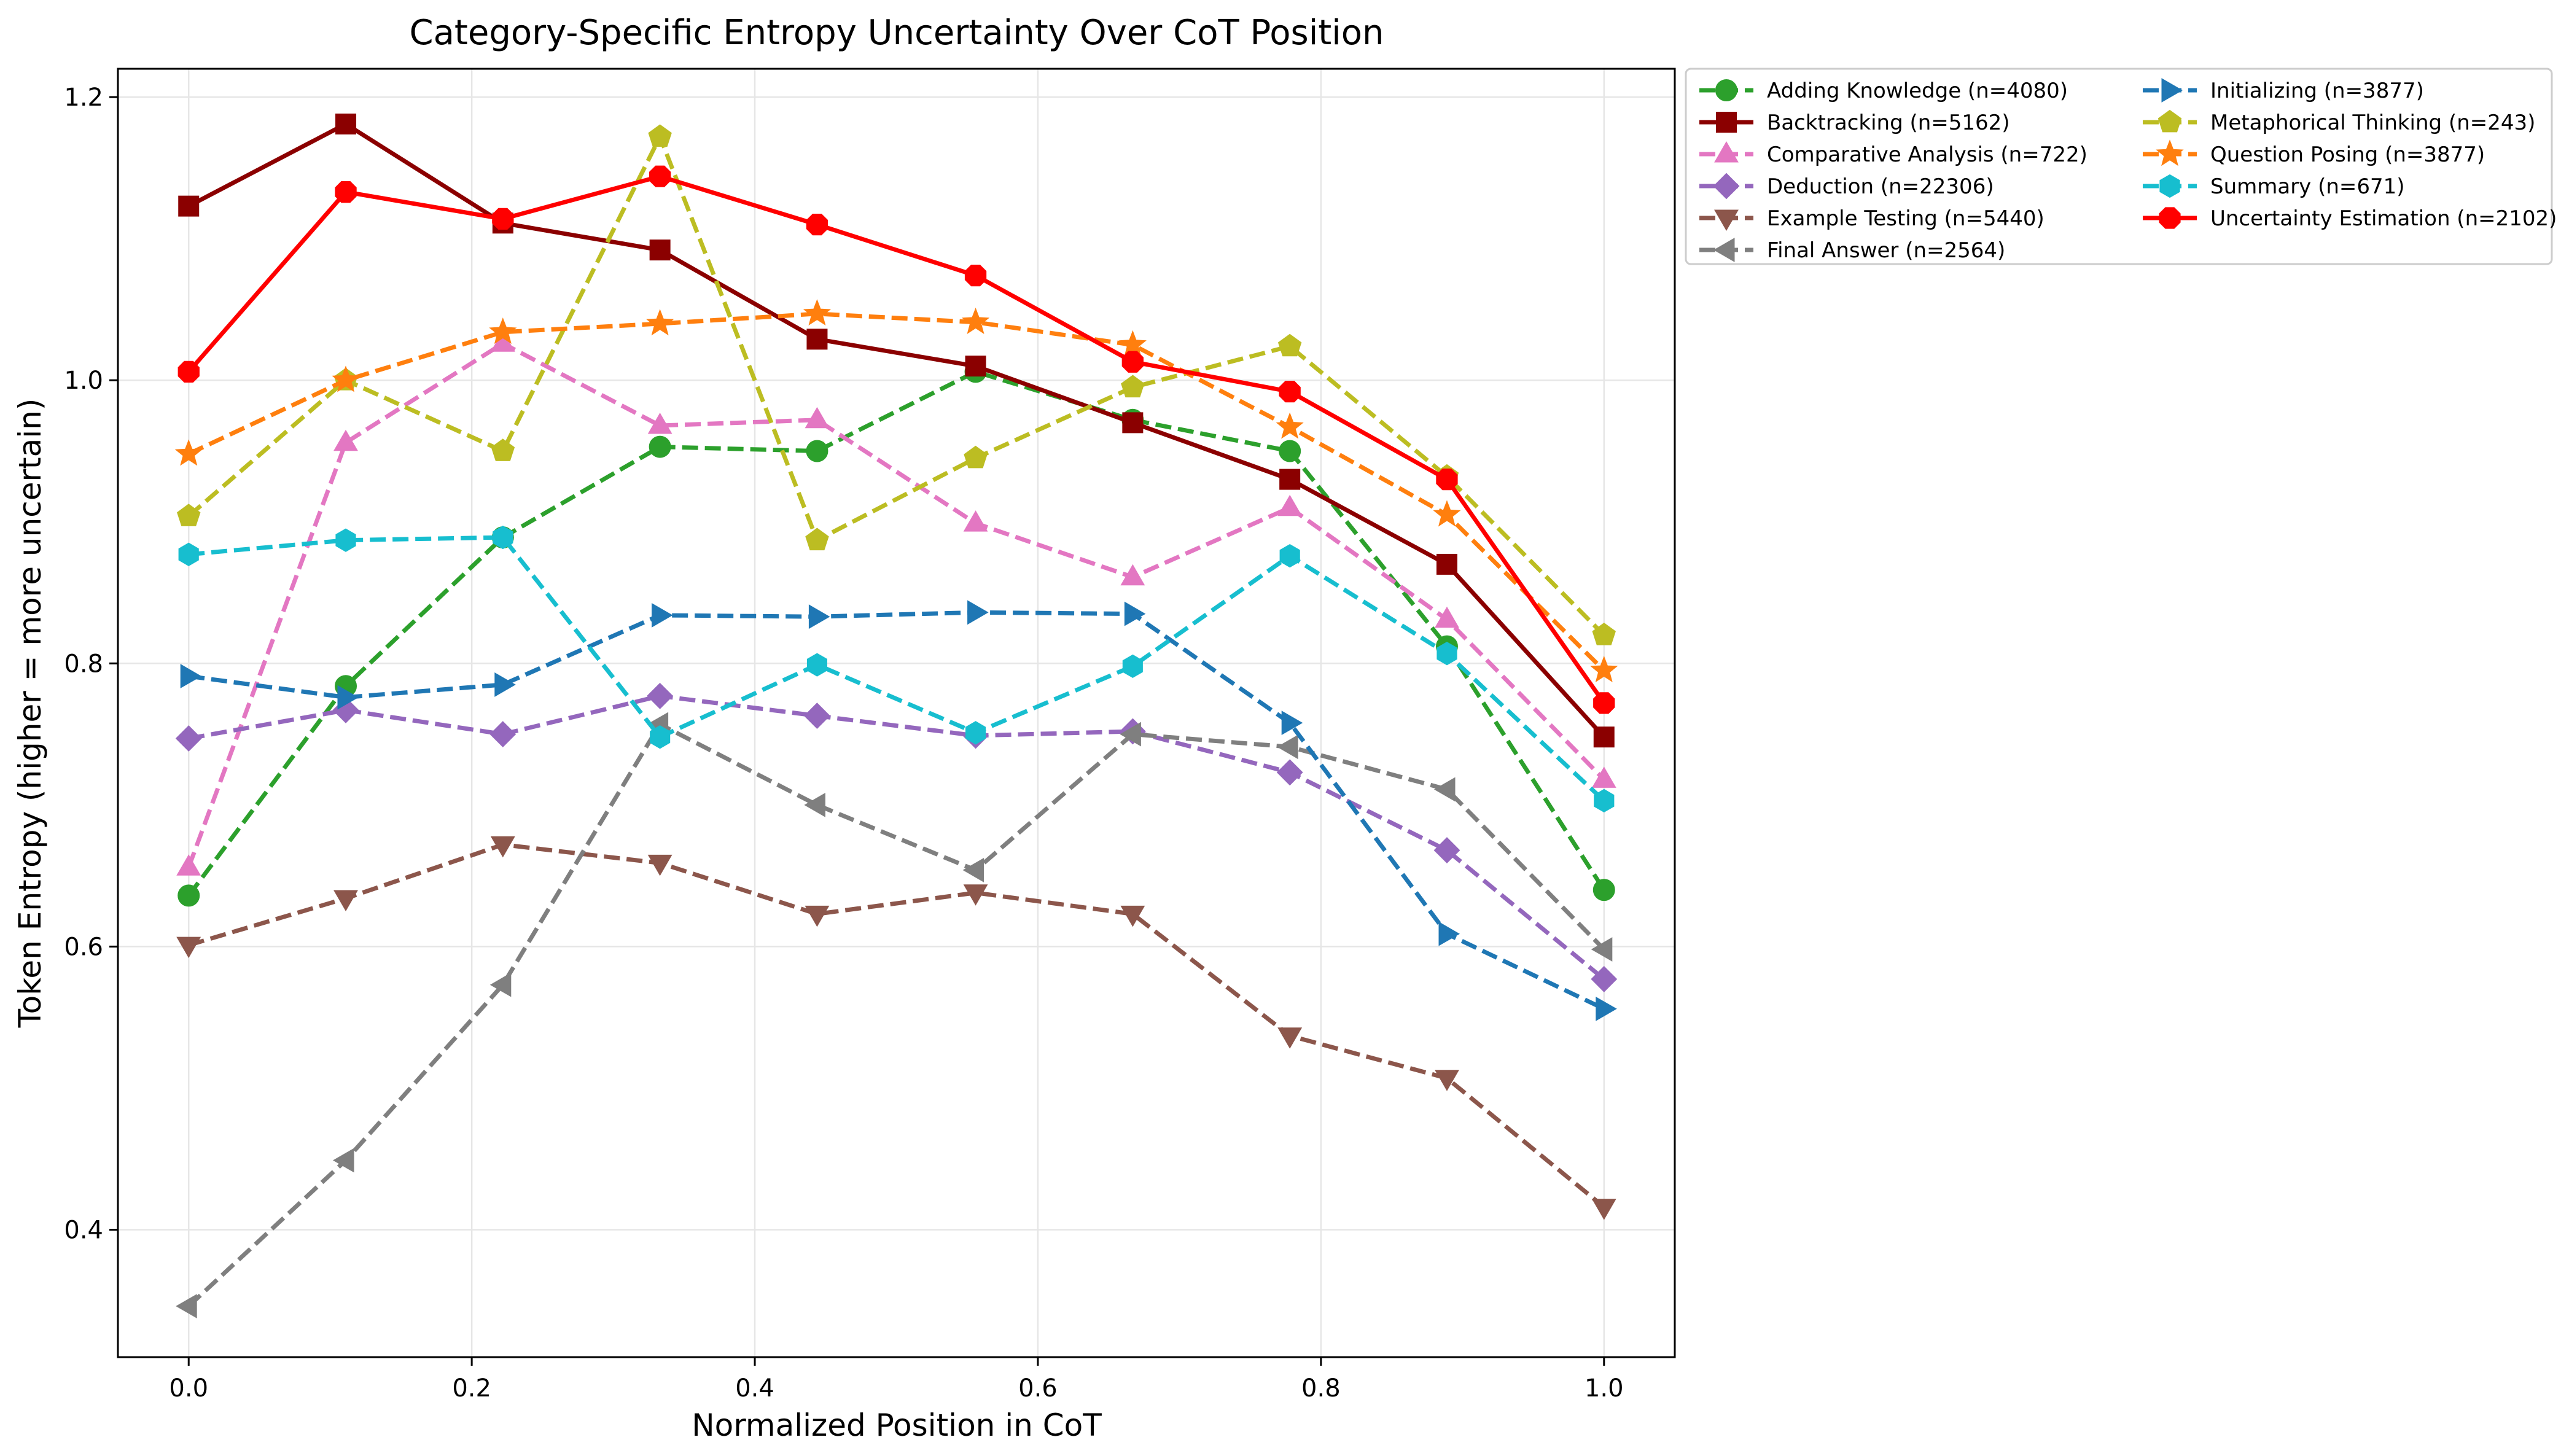  Describe the element at coordinates (2347, 154) in the screenshot. I see `legend-label: Question Posing (n=3877)` at that location.